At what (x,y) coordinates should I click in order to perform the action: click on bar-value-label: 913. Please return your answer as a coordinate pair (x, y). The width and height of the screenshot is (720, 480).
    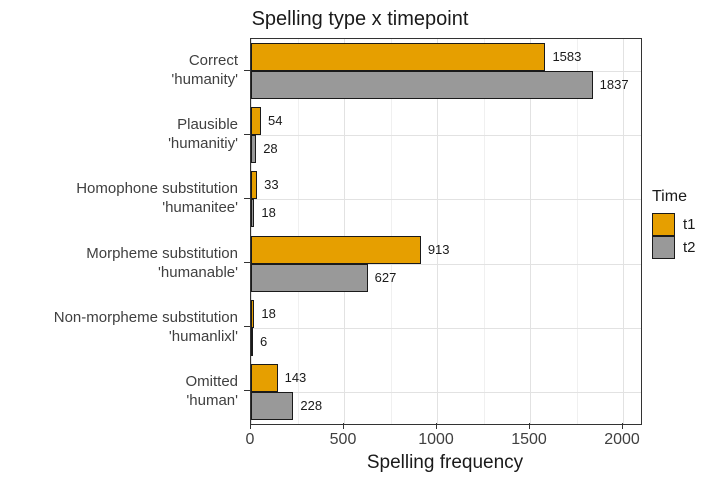
    Looking at the image, I should click on (438, 249).